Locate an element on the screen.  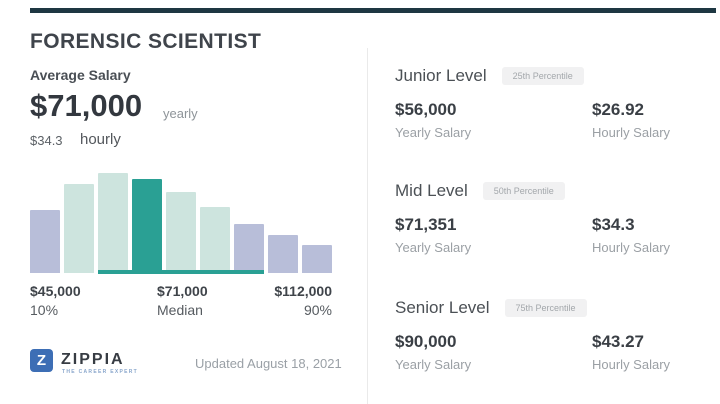
axis-label-median: $71,000 is located at coordinates (182, 291).